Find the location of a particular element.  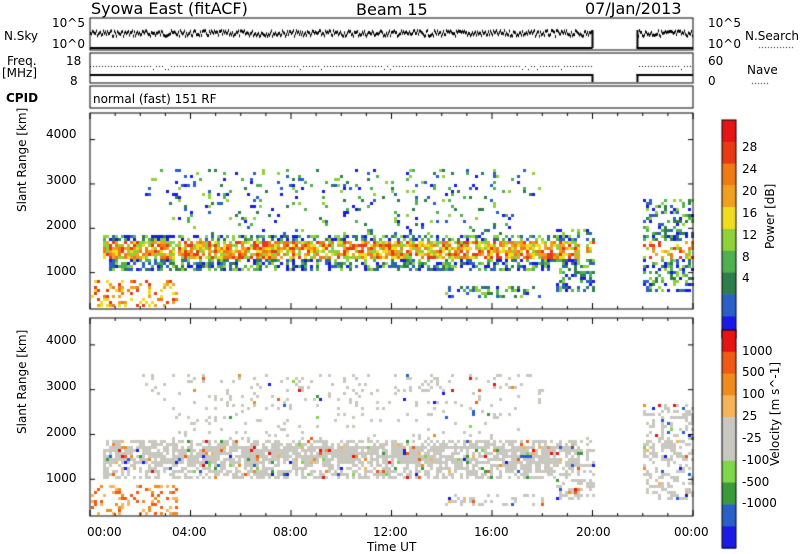

velocity-ytick-2000: 2000 is located at coordinates (61, 432).